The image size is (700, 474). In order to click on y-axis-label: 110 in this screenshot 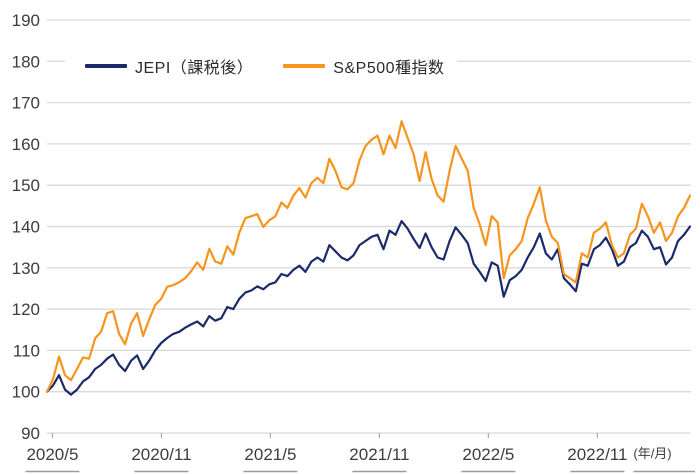, I will do `click(26, 350)`.